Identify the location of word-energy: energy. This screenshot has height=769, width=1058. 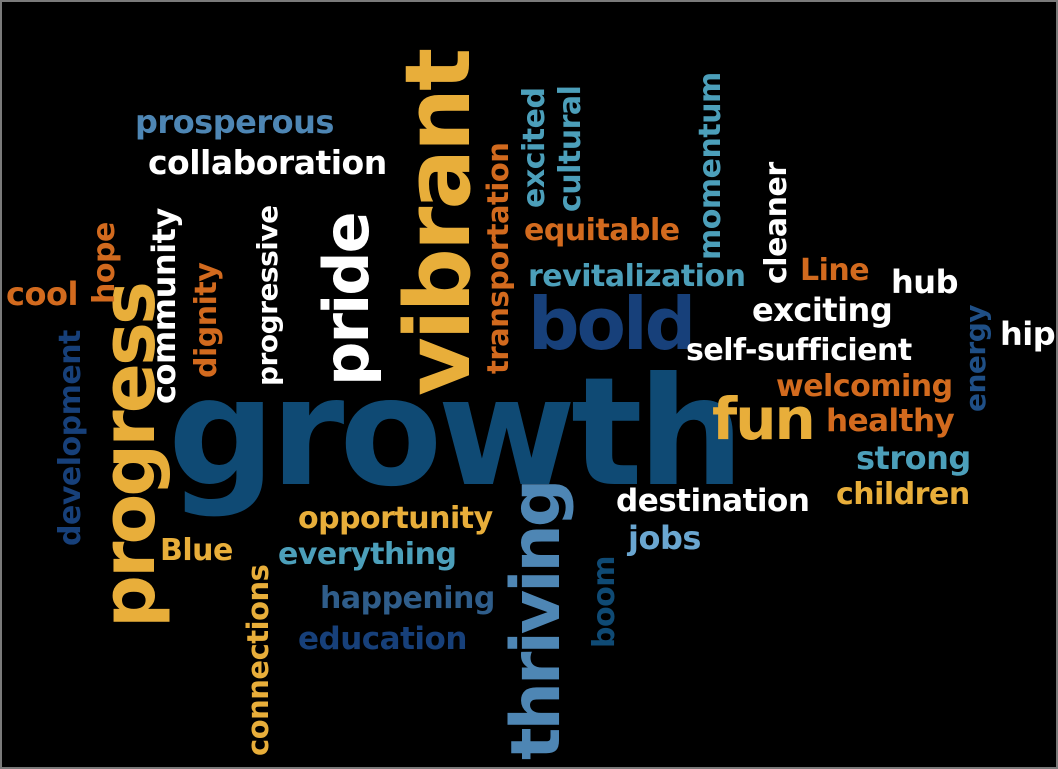
(975, 358).